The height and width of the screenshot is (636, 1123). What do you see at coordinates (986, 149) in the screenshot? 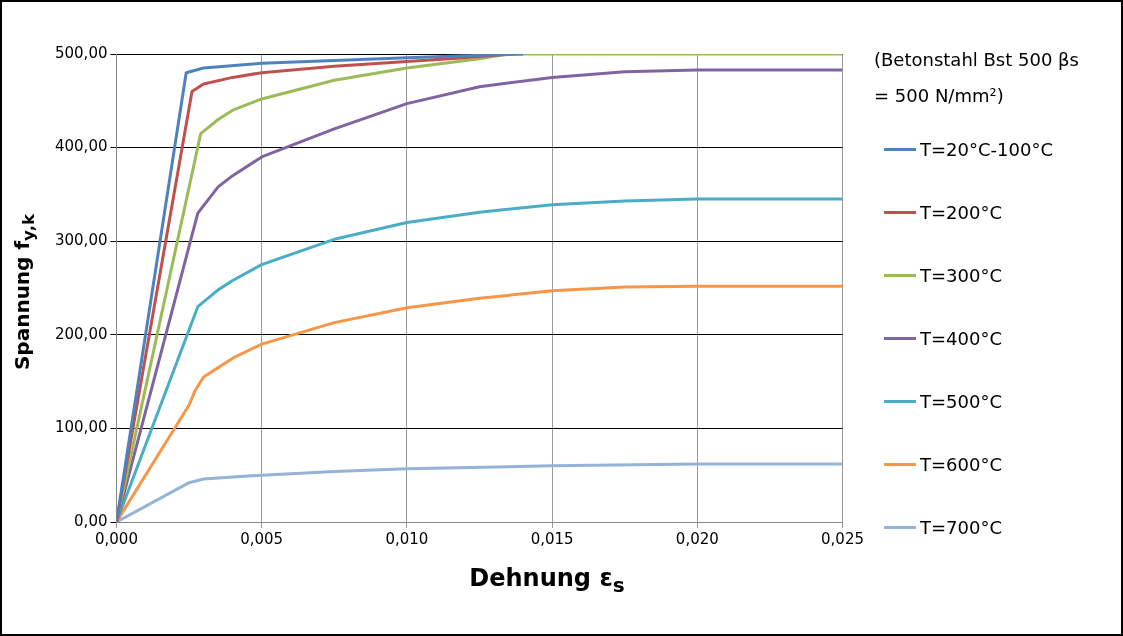
I see `legend-label: T=20°C-100°C` at bounding box center [986, 149].